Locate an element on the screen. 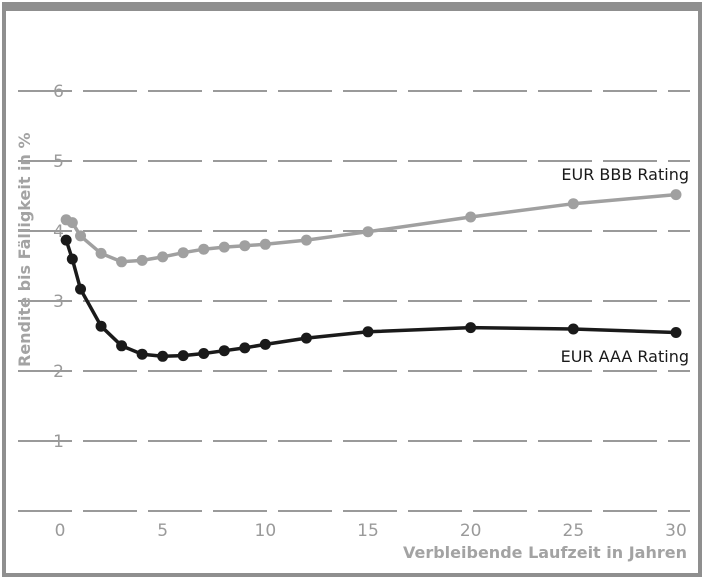 The width and height of the screenshot is (704, 579). y-tick-label-6: 6 is located at coordinates (58, 92).